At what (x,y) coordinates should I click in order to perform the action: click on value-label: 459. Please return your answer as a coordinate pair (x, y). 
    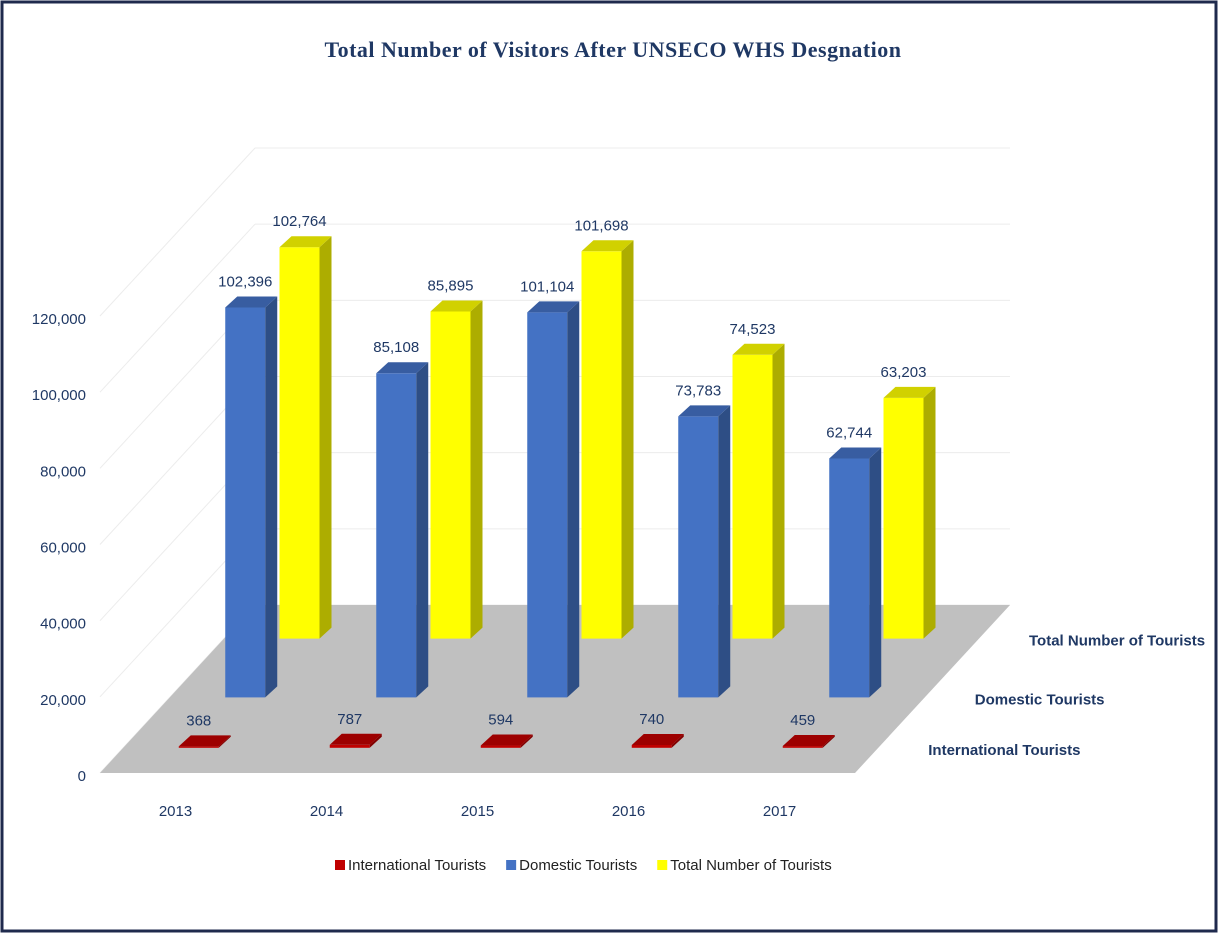
    Looking at the image, I should click on (802, 720).